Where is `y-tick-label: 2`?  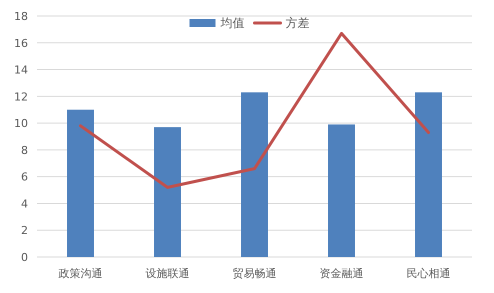 y-tick-label: 2 is located at coordinates (24, 231).